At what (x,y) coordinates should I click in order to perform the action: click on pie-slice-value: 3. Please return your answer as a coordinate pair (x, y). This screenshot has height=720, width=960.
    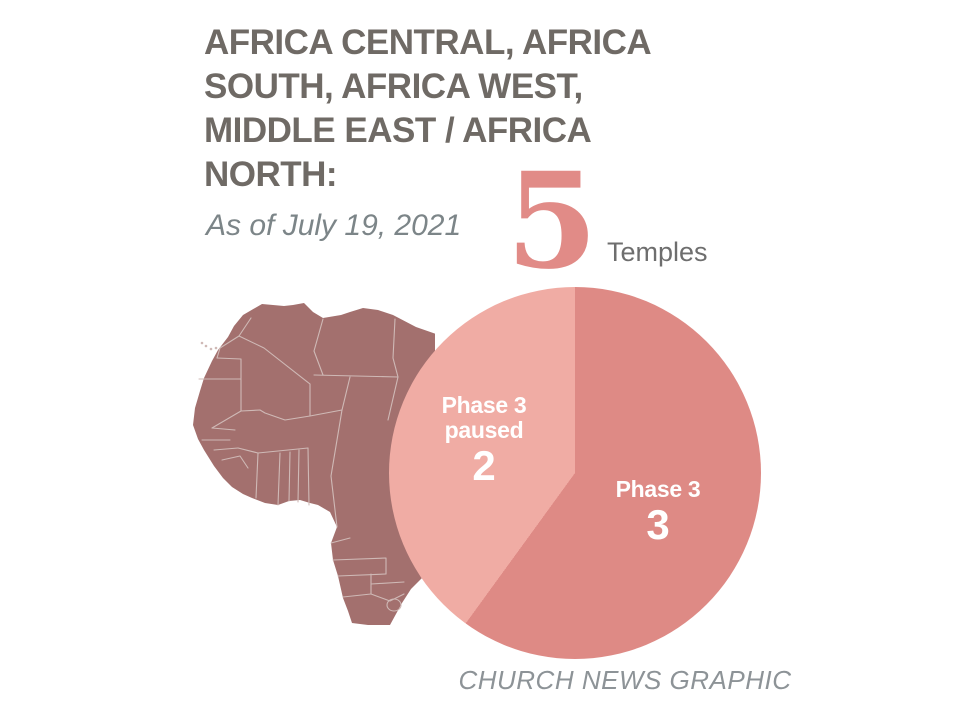
    Looking at the image, I should click on (658, 524).